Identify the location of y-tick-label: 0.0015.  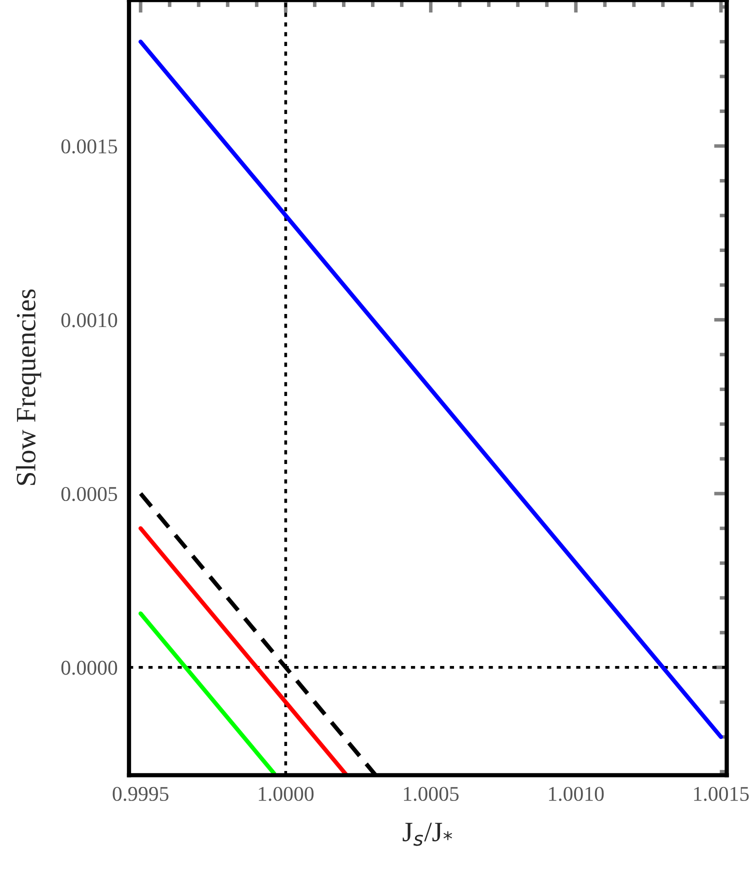
(89, 146).